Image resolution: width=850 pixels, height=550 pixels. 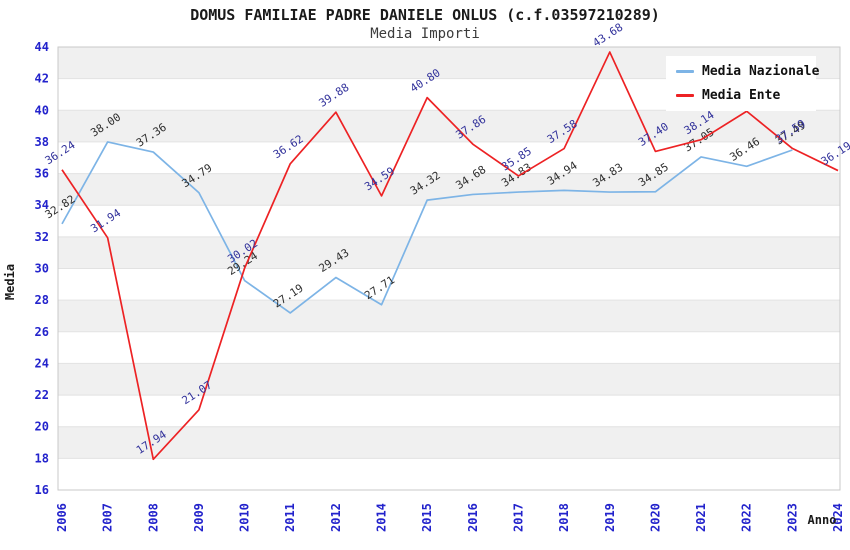 What do you see at coordinates (62, 517) in the screenshot?
I see `x-tick-label: 2006` at bounding box center [62, 517].